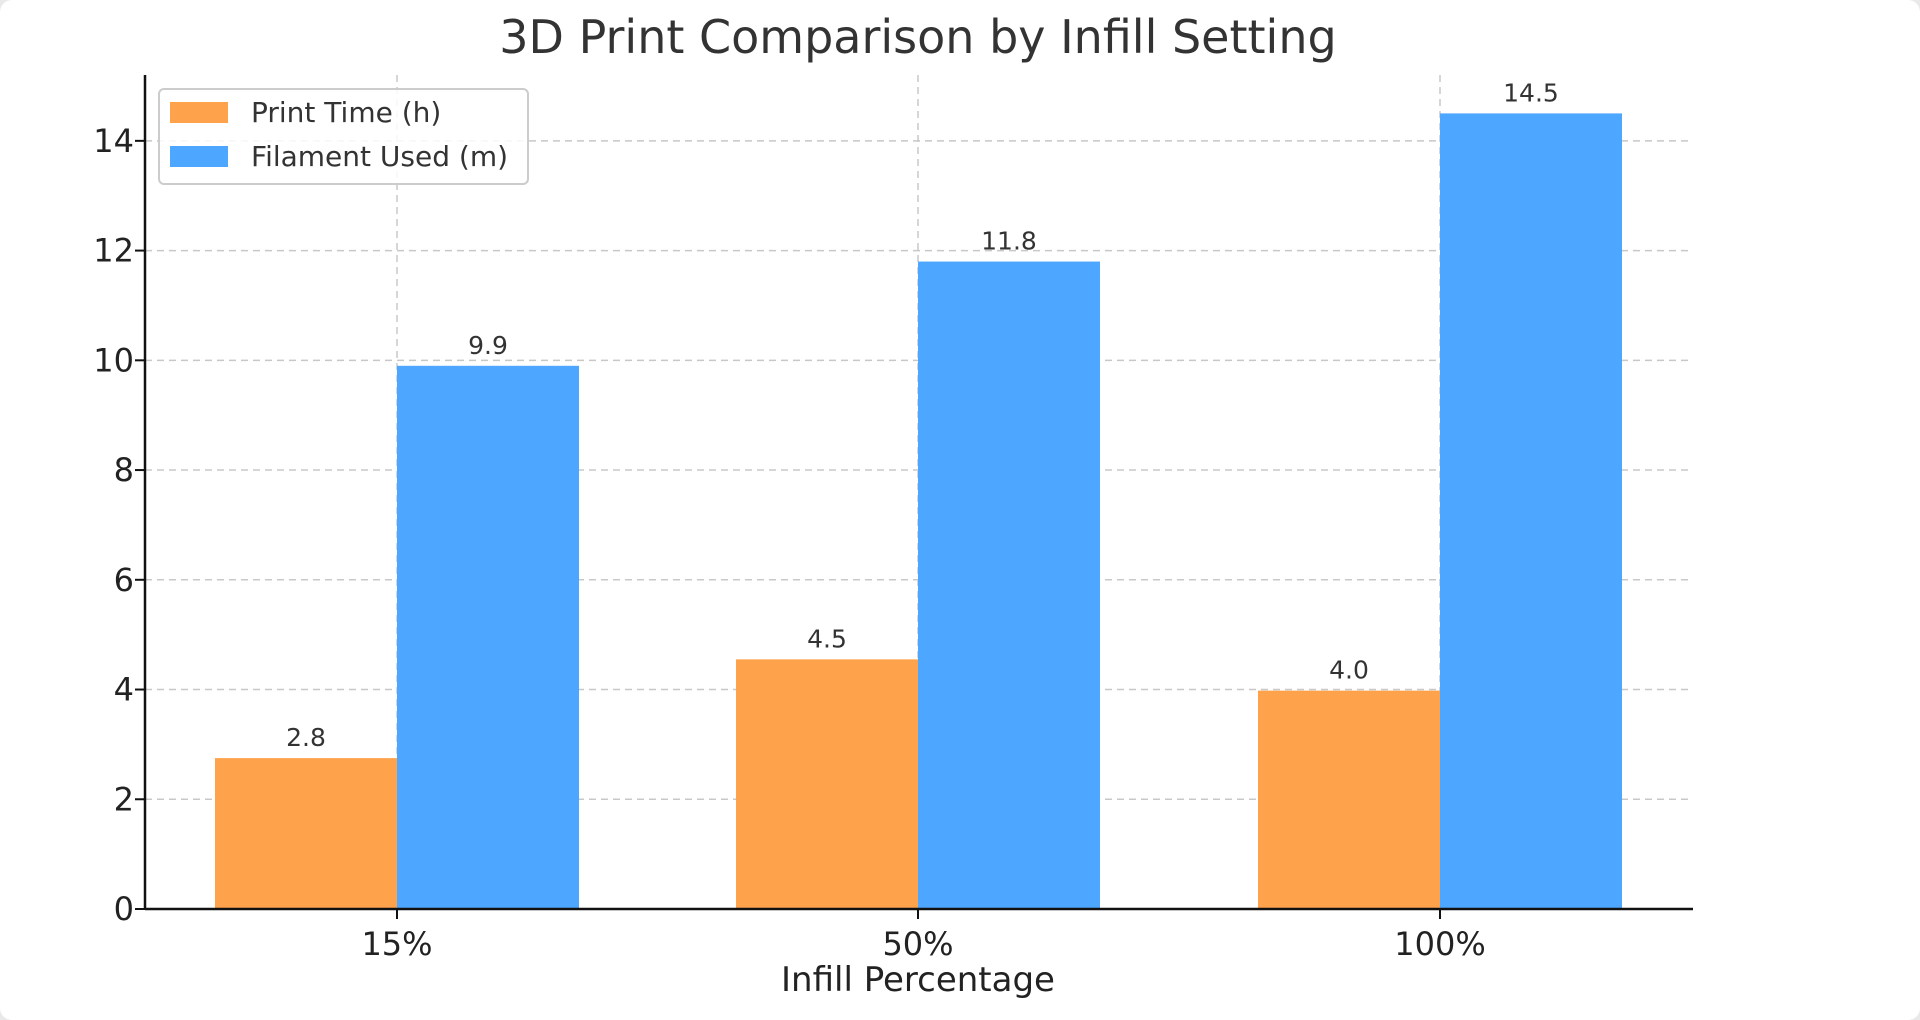 Image resolution: width=1920 pixels, height=1020 pixels. I want to click on value-label-series-1-2: 14.5, so click(1531, 92).